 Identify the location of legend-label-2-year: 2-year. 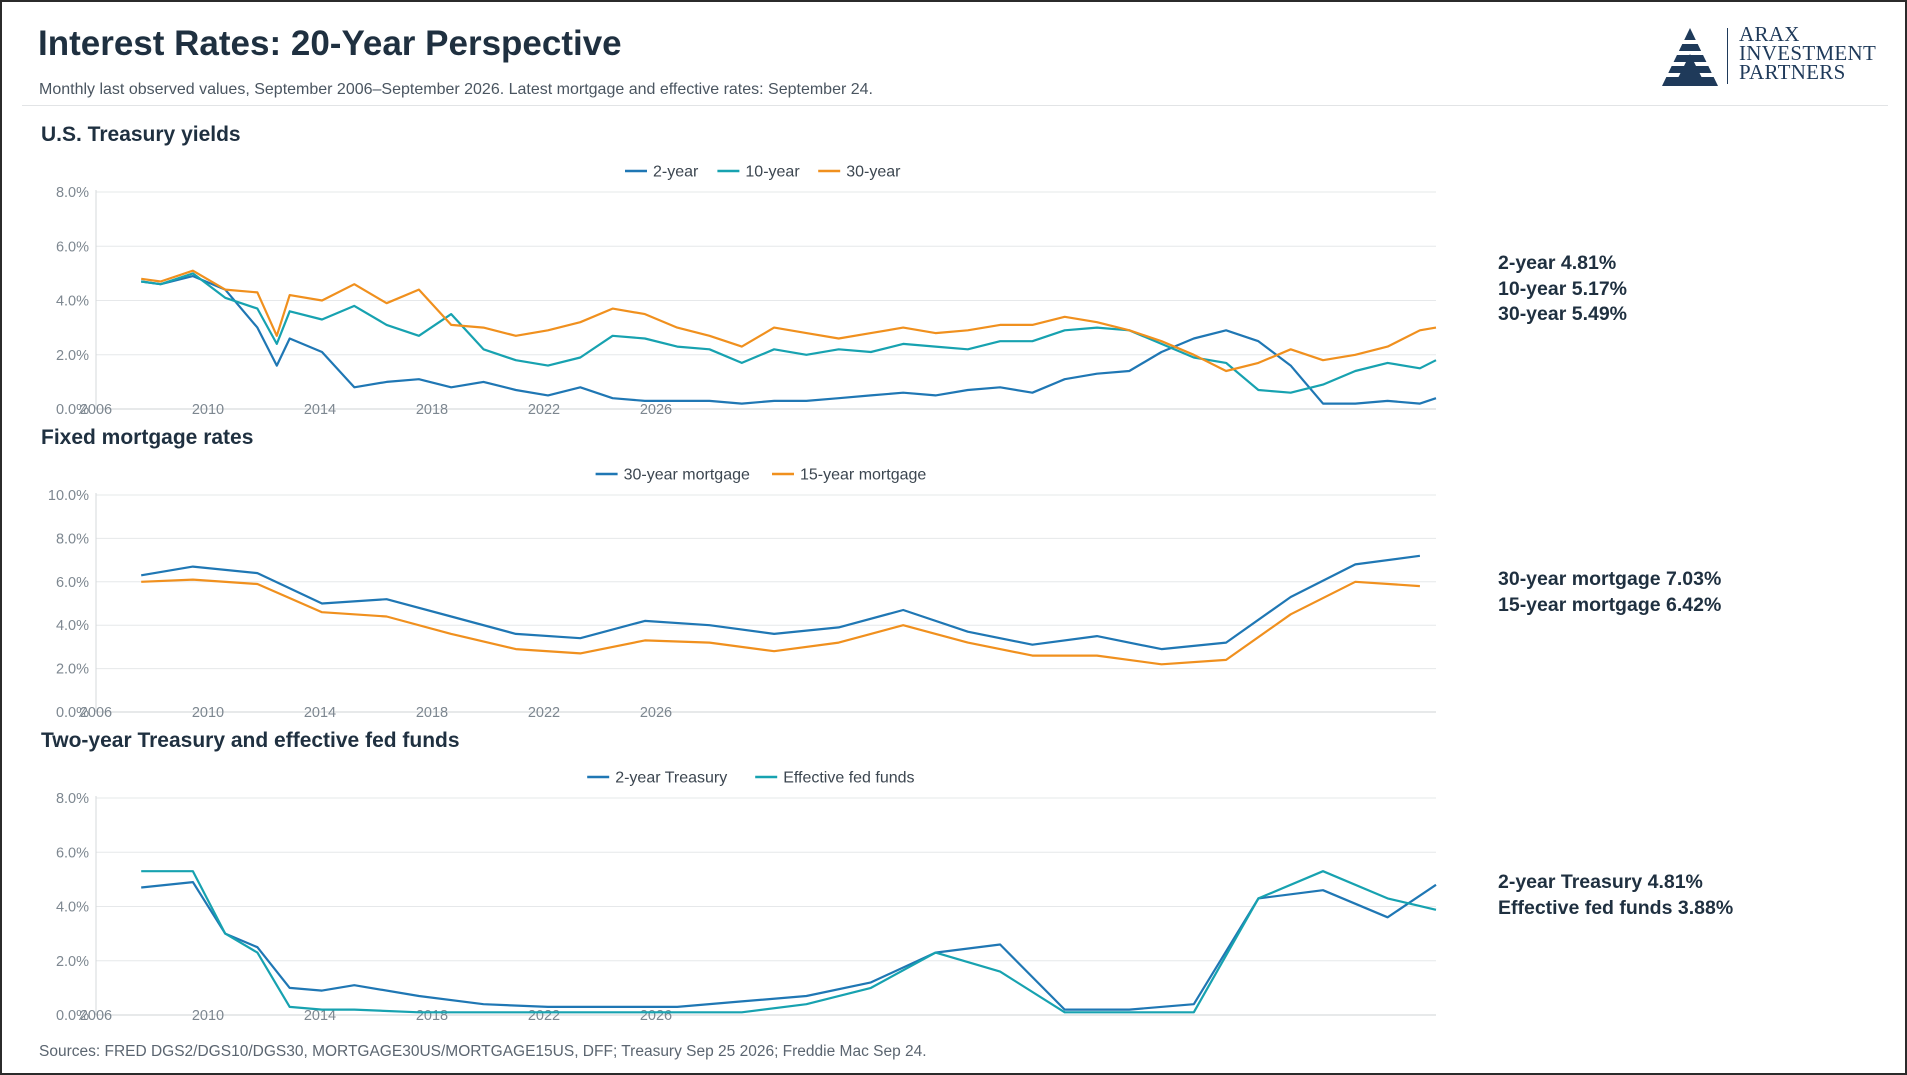
(676, 172).